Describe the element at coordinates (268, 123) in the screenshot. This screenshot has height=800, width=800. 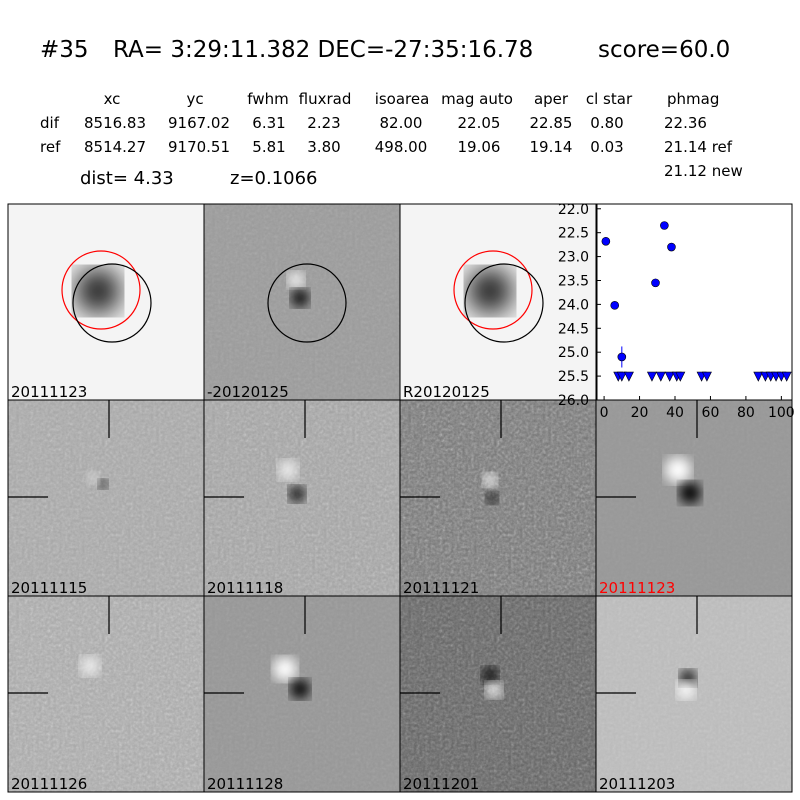
I see `cell: 6.31` at that location.